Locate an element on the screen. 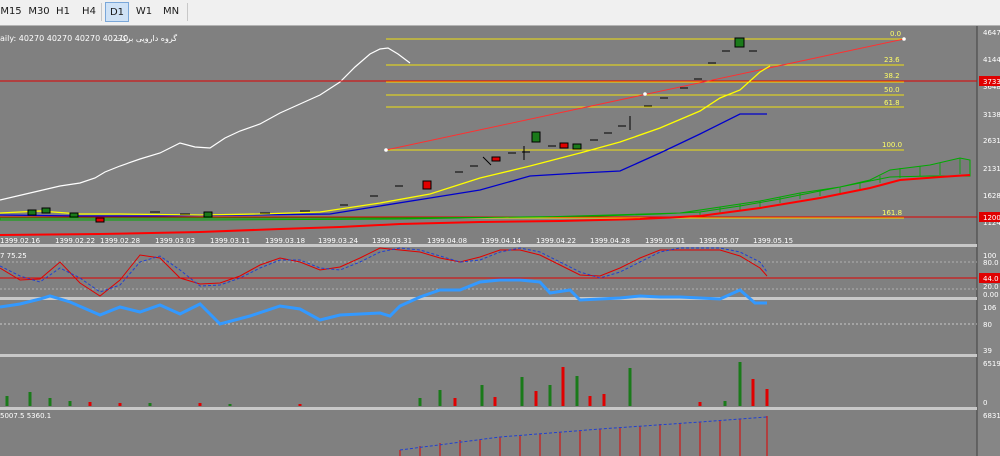  date-label-4: 1399.03.11 is located at coordinates (230, 241).